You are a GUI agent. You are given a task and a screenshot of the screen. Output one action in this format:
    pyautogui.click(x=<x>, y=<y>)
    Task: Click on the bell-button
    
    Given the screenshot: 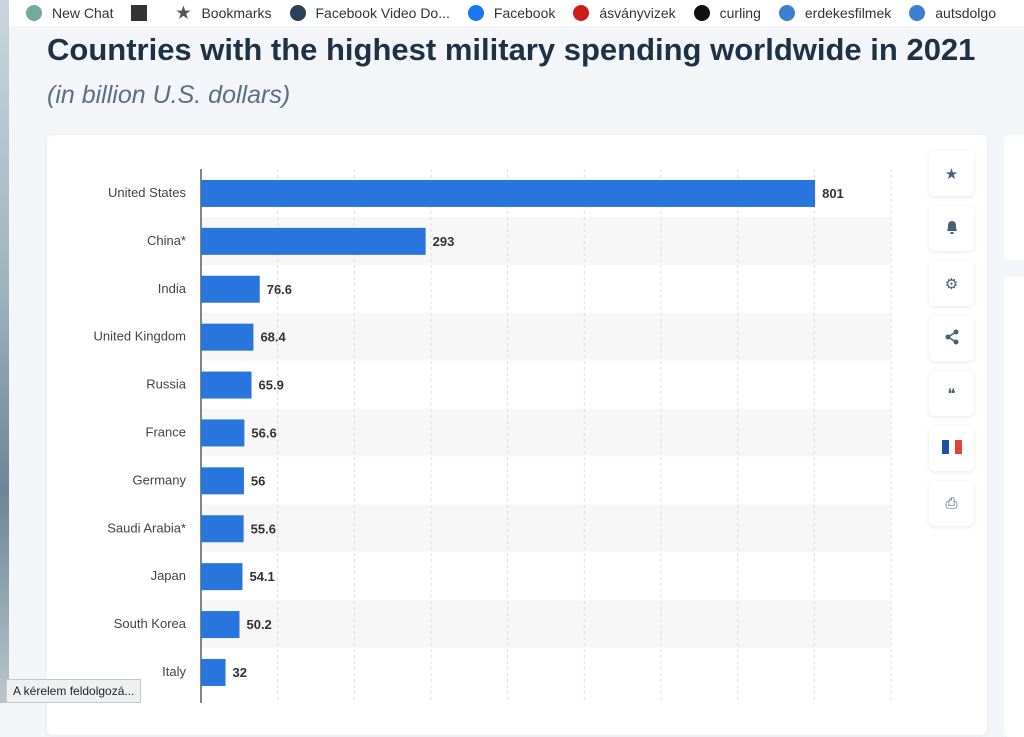 What is the action you would take?
    pyautogui.click(x=951, y=228)
    